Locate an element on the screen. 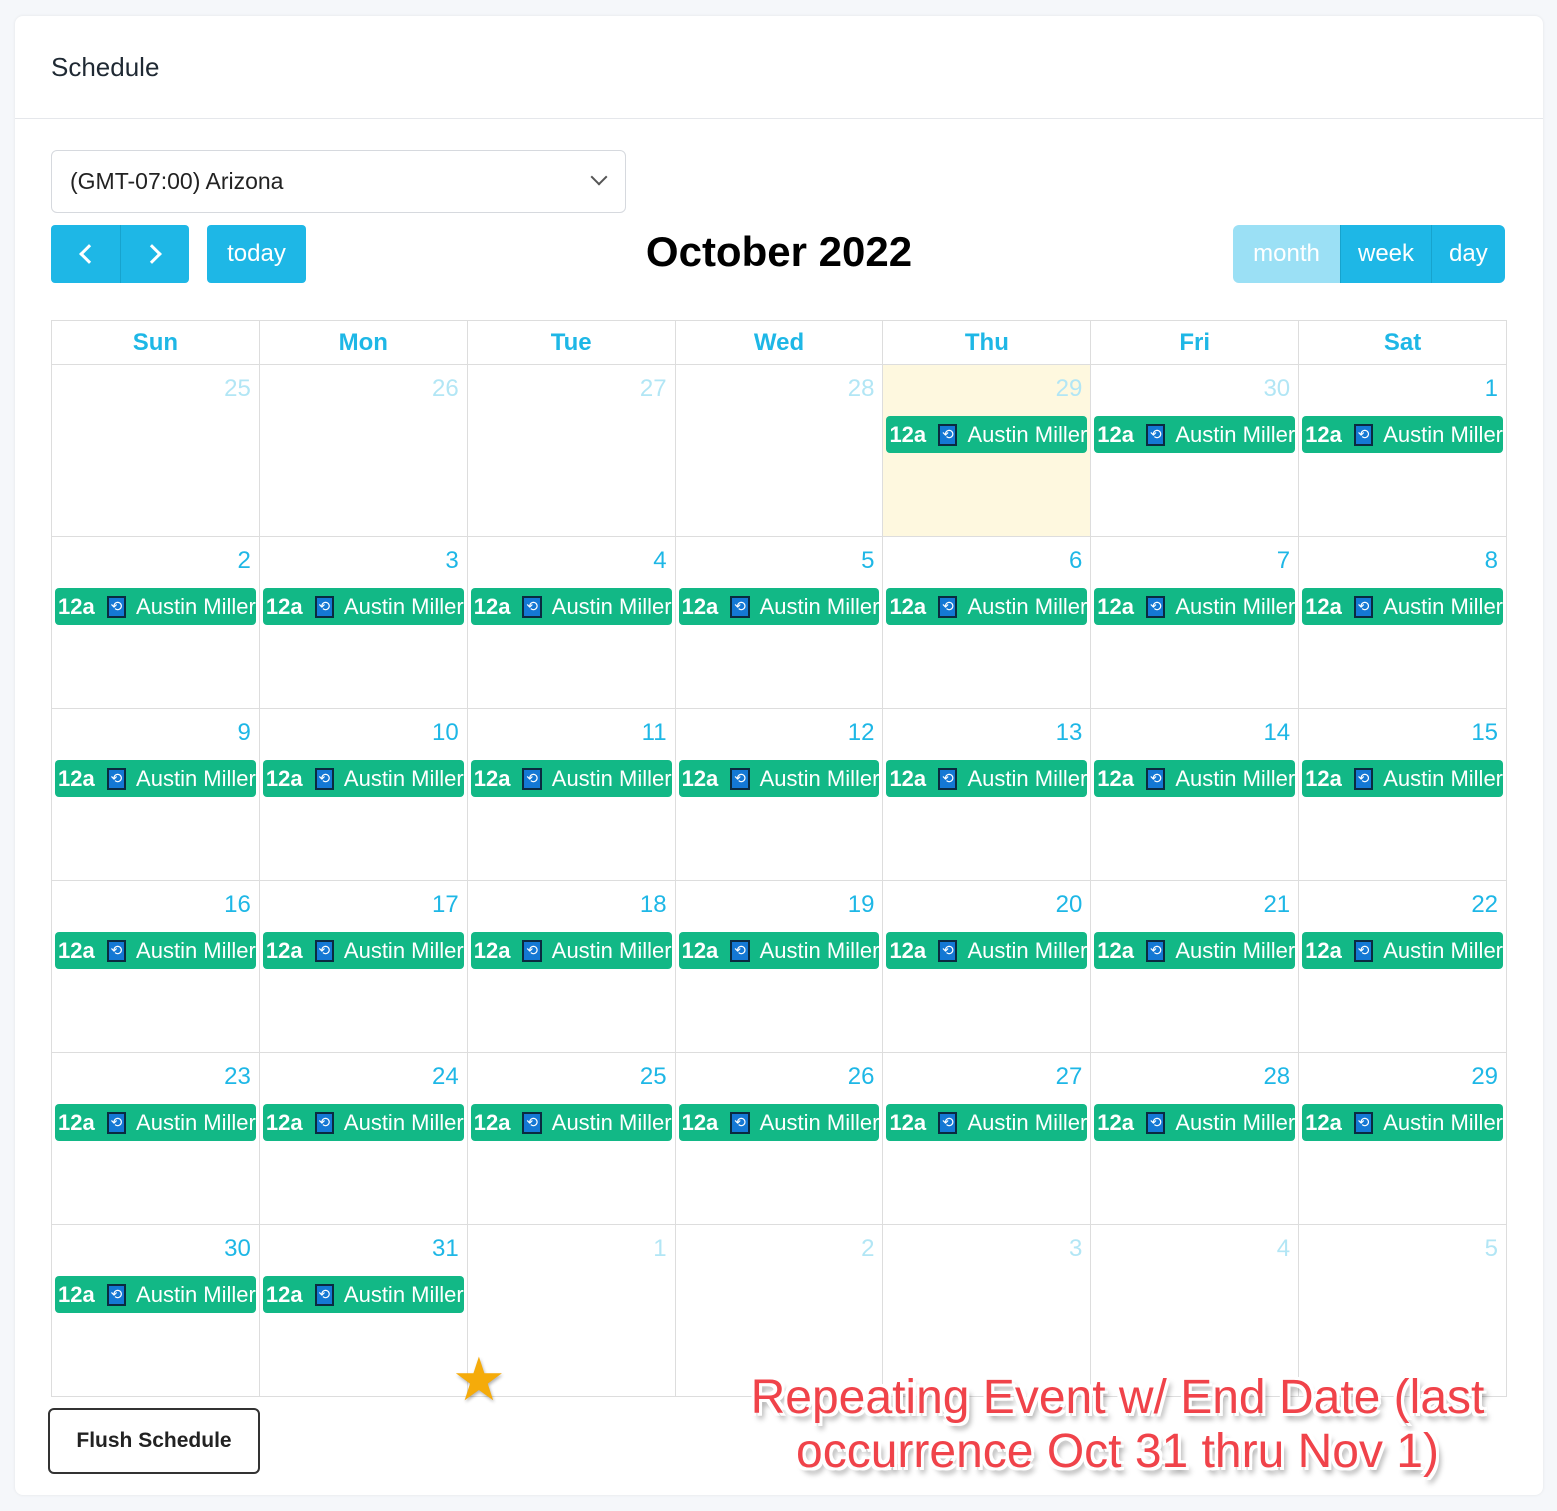 Image resolution: width=1557 pixels, height=1511 pixels. day-number: 22 is located at coordinates (1485, 904).